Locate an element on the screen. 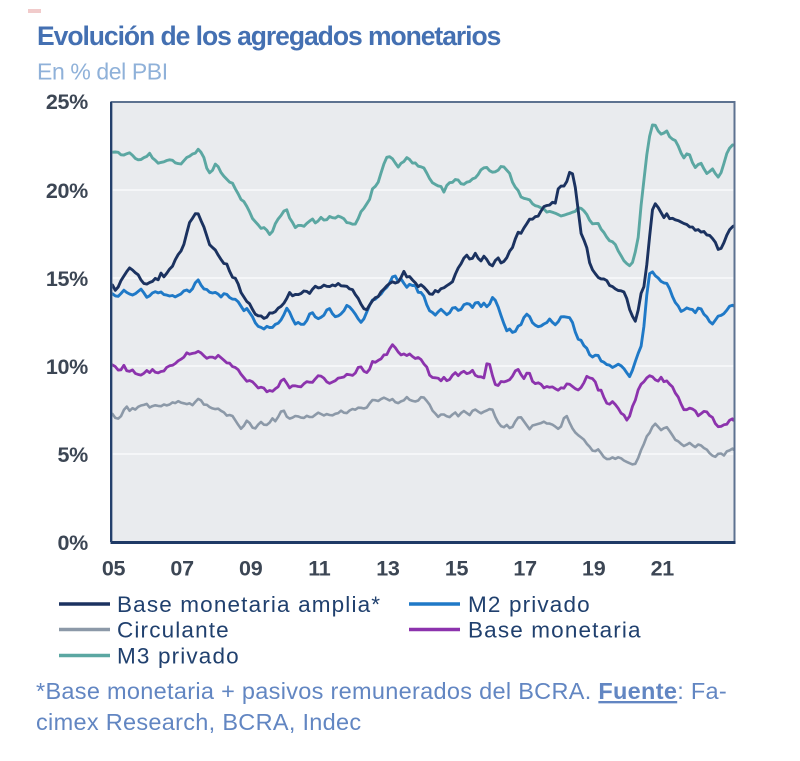  svg-text: 11 is located at coordinates (319, 569).